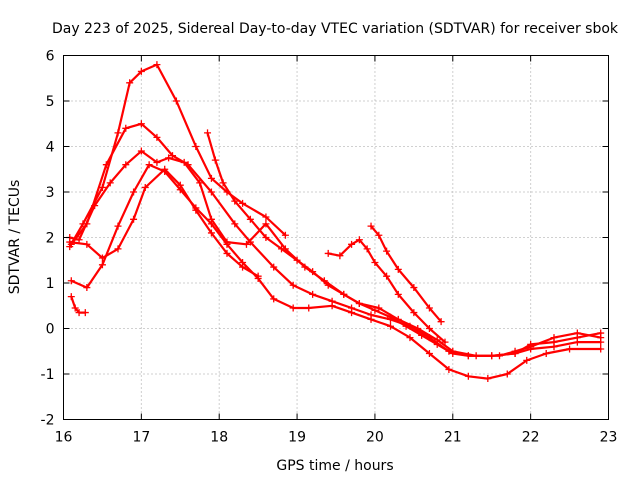 The width and height of the screenshot is (640, 480). I want to click on y-tick-label: 3, so click(50, 193).